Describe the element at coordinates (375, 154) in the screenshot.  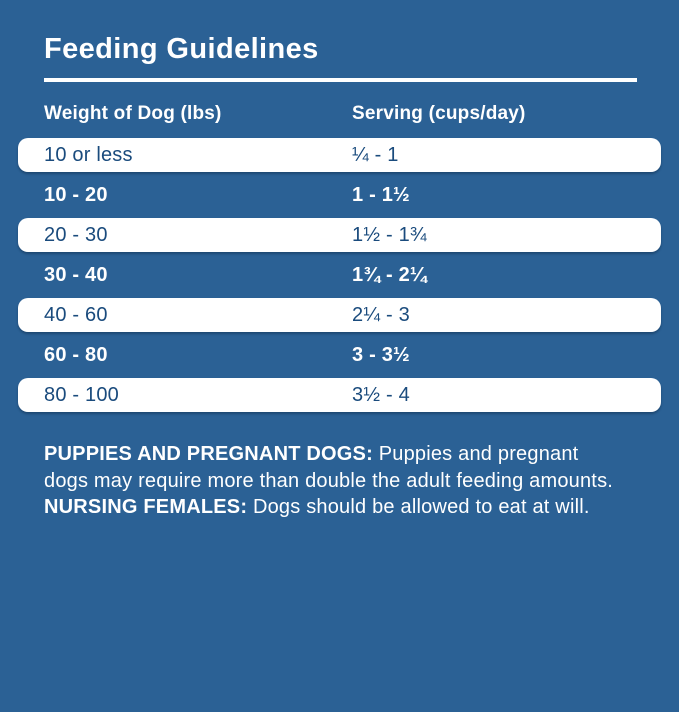
I see `serving-cell: ¼ - 1` at that location.